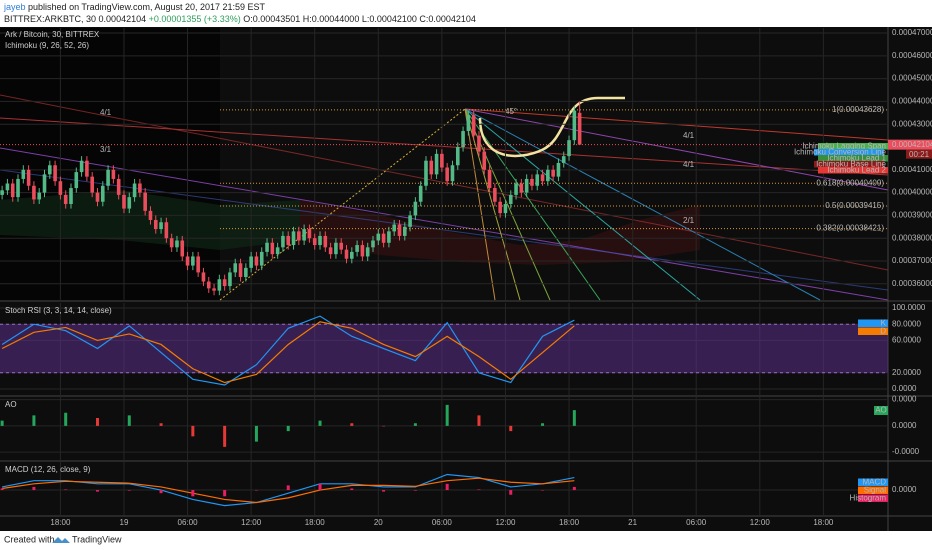 Image resolution: width=932 pixels, height=550 pixels. Describe the element at coordinates (856, 169) in the screenshot. I see `legend-label: Ichimoku Lead 2` at that location.